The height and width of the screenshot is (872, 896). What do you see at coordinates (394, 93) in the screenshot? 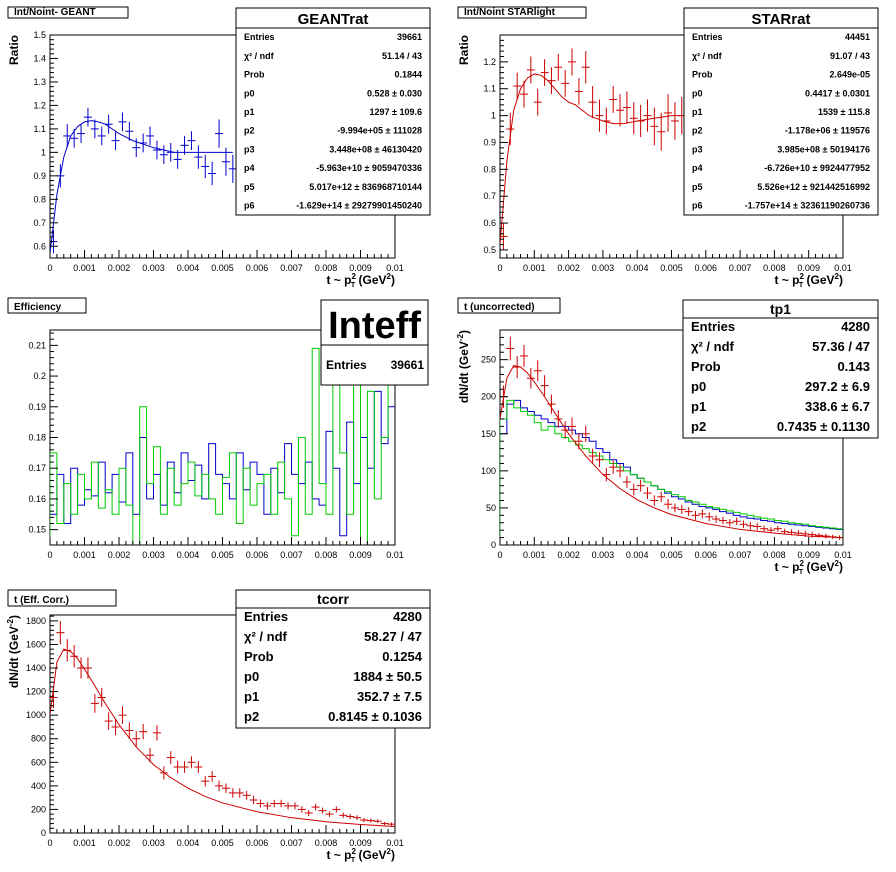
I see `stats-value: 0.528 ± 0.030` at bounding box center [394, 93].